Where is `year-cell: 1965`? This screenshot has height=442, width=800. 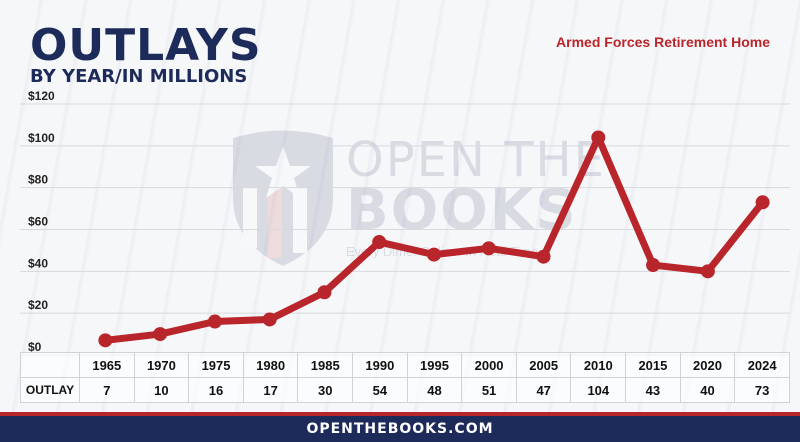 year-cell: 1965 is located at coordinates (107, 365).